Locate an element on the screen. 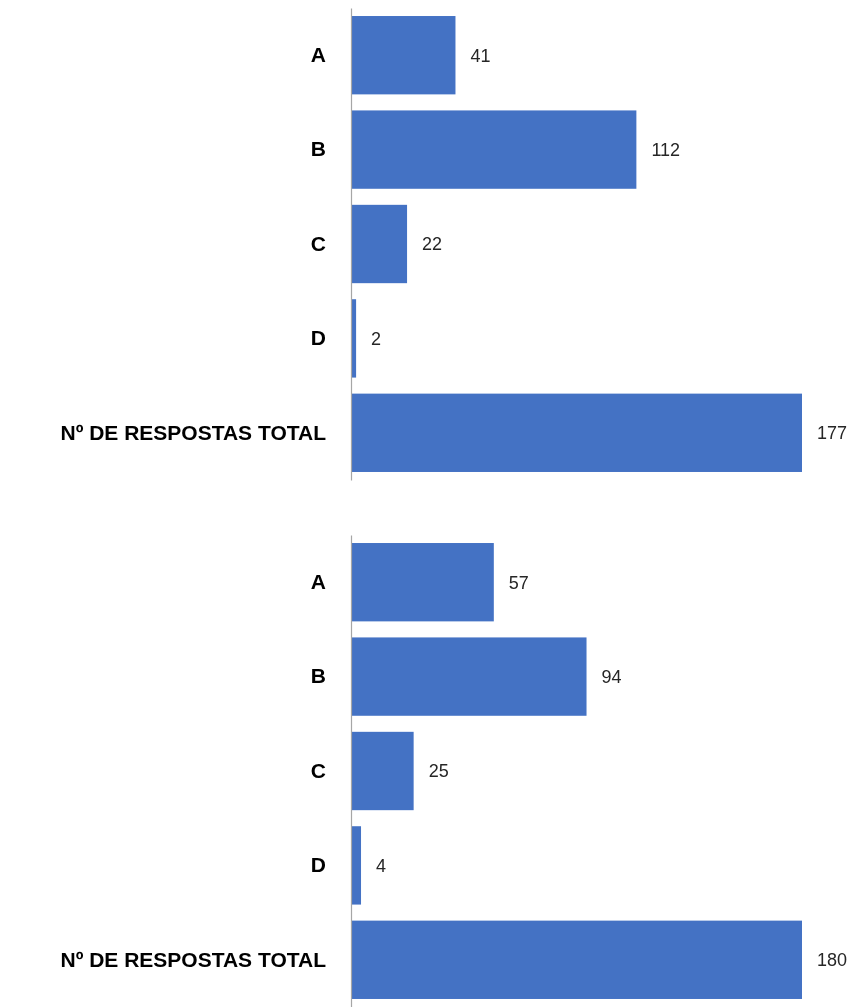  data-label: 57 is located at coordinates (518, 582).